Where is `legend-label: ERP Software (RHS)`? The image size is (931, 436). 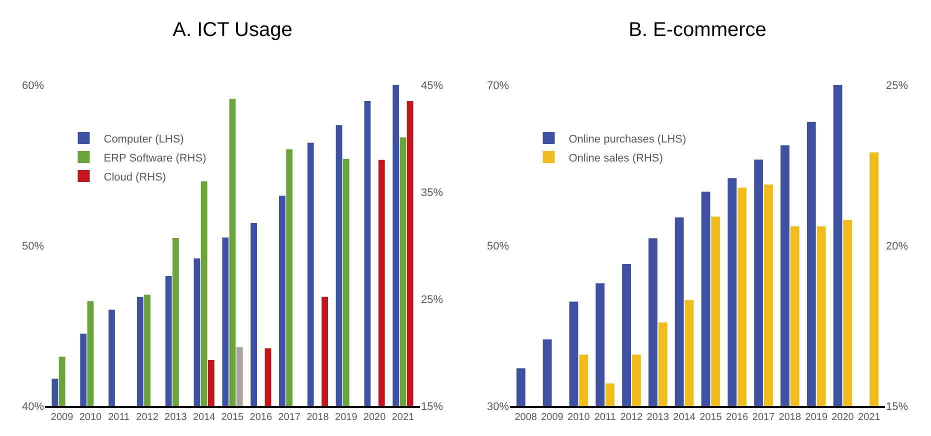 legend-label: ERP Software (RHS) is located at coordinates (155, 158).